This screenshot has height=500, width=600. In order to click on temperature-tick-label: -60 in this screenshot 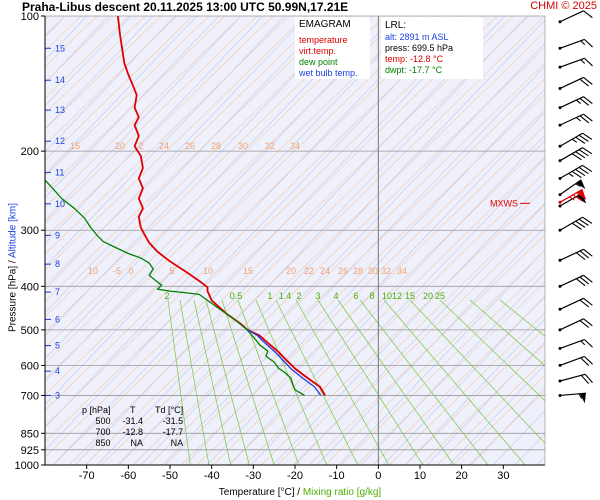, I will do `click(128, 476)`.